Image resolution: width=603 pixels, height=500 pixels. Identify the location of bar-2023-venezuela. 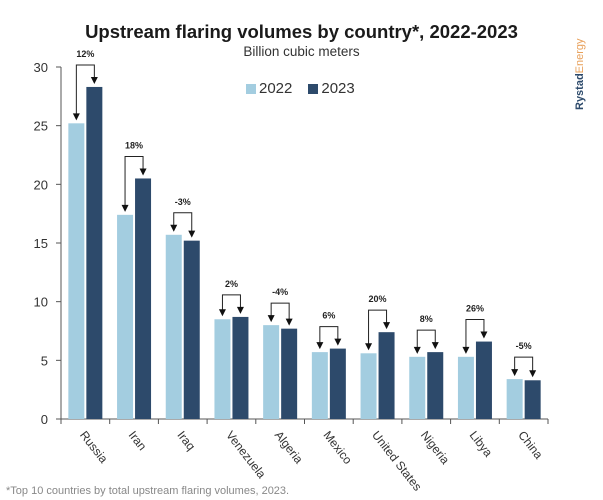
(240, 367).